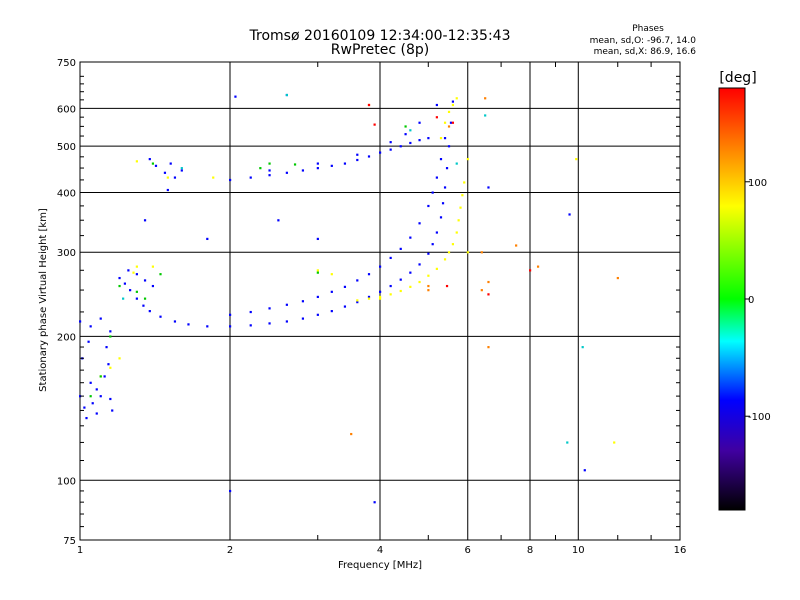 The width and height of the screenshot is (800, 600). What do you see at coordinates (758, 300) in the screenshot?
I see `colorbar-ticks: 100 0 -100` at bounding box center [758, 300].